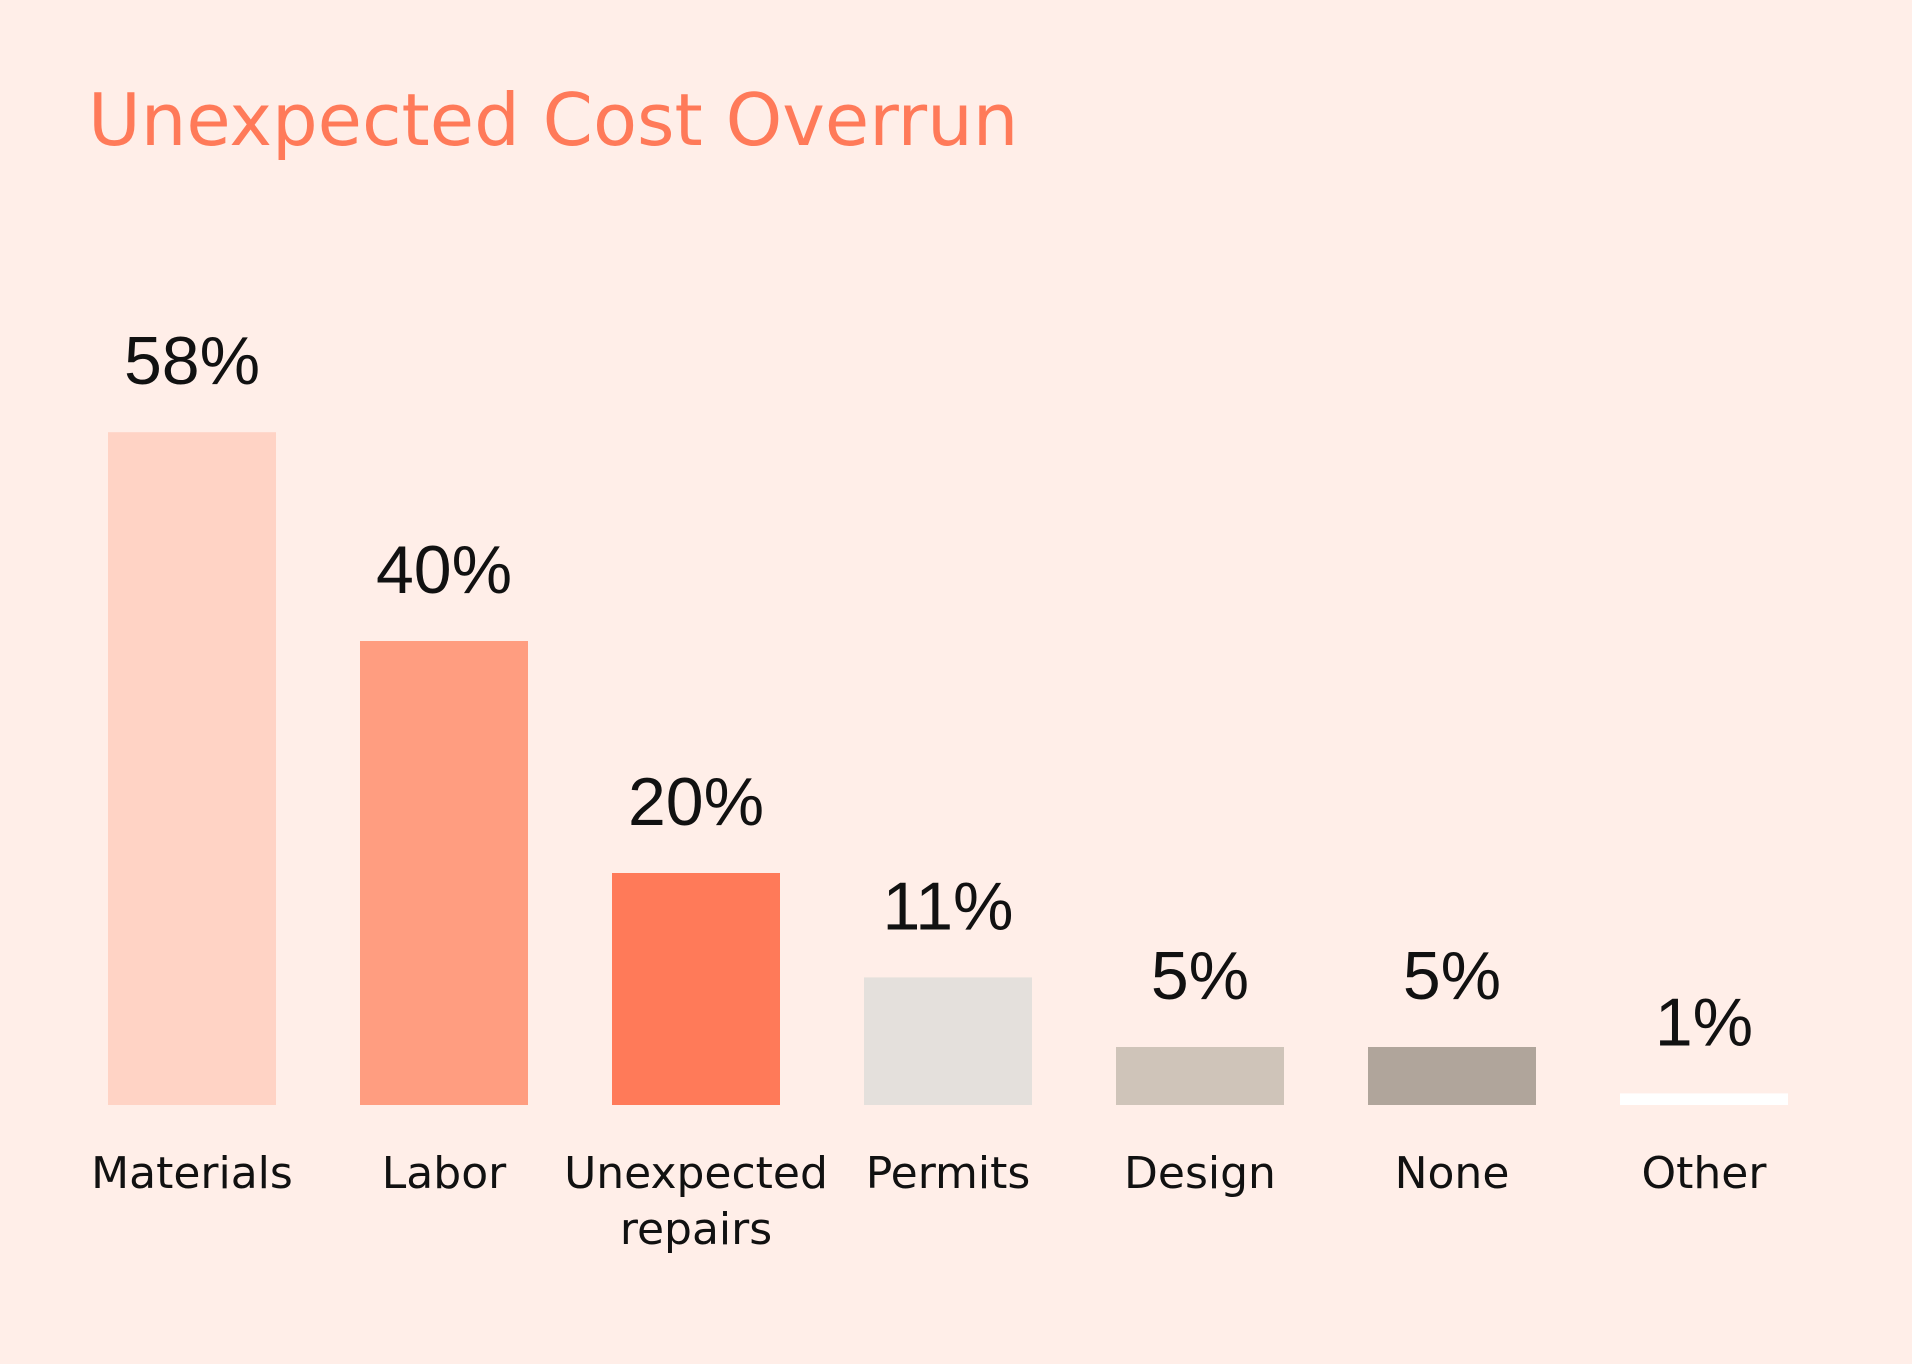  Describe the element at coordinates (444, 570) in the screenshot. I see `value-label: 40%` at that location.